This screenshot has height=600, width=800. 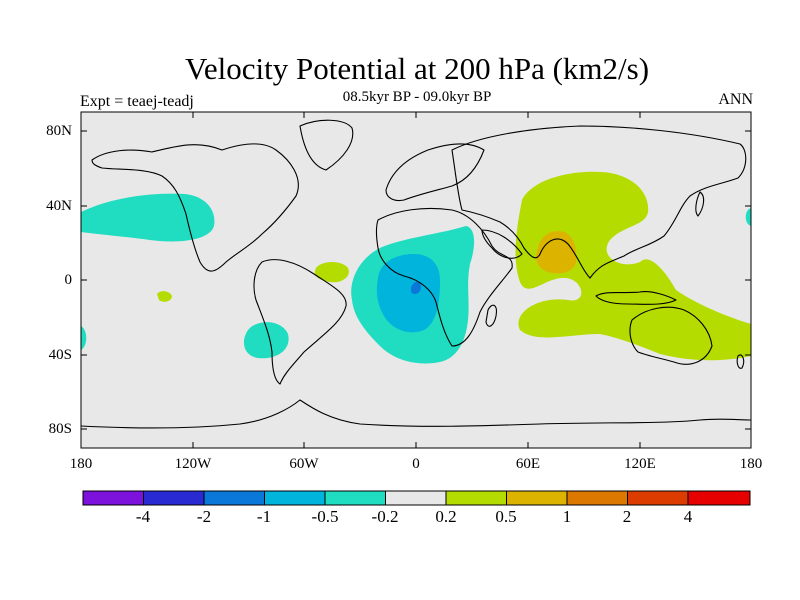 I want to click on y-tick-label: 40N, so click(x=59, y=206).